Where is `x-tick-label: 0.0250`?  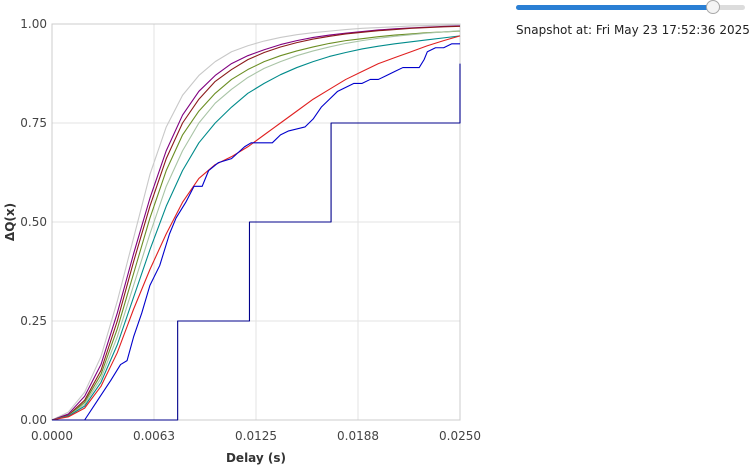 x-tick-label: 0.0250 is located at coordinates (460, 436).